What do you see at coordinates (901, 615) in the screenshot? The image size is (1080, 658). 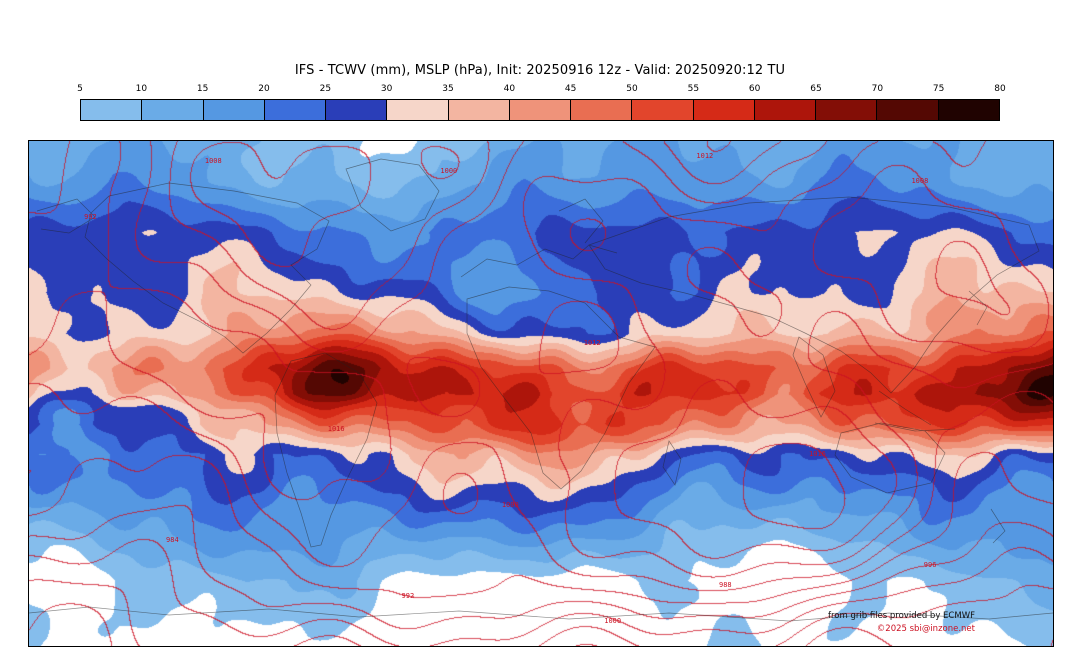 I see `credit-ecmwf: from grib files provided by ECMWF` at bounding box center [901, 615].